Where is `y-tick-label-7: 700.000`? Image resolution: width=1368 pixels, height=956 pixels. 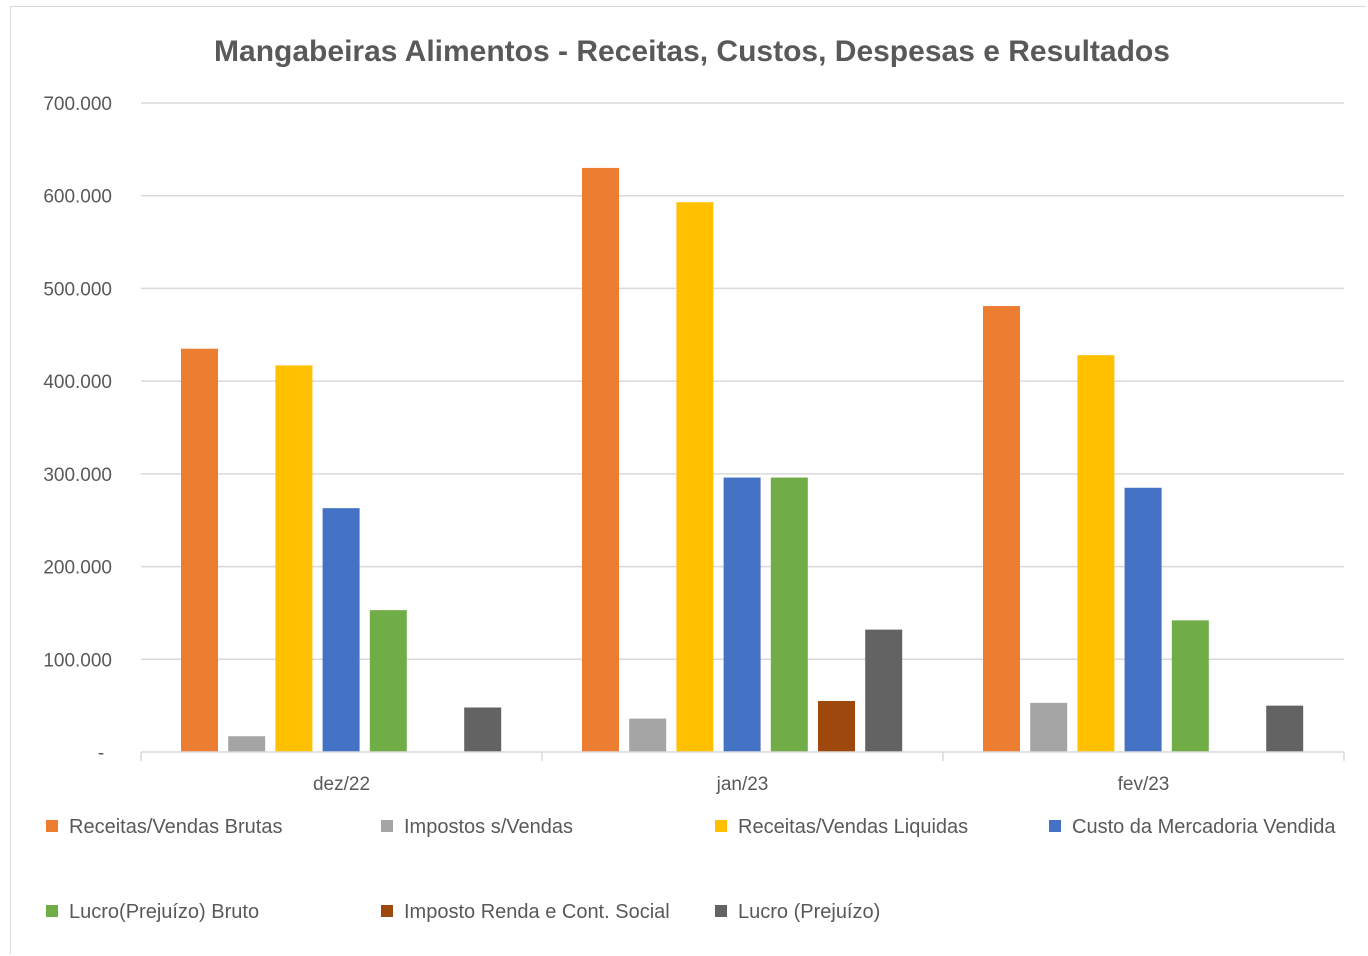
y-tick-label-7: 700.000 is located at coordinates (77, 104).